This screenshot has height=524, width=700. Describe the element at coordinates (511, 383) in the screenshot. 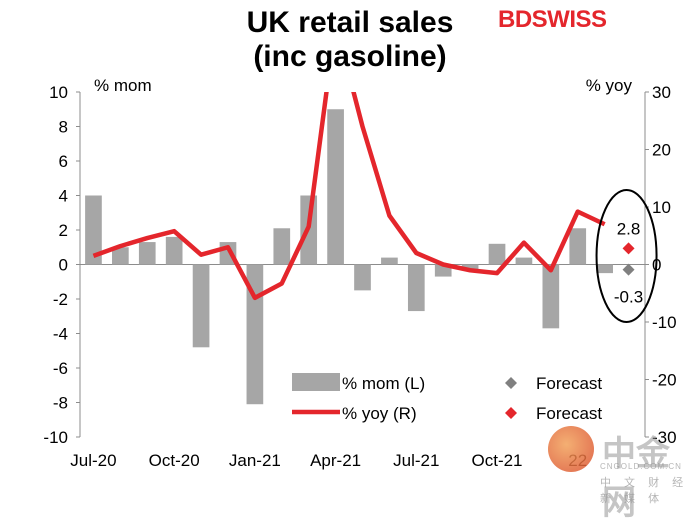

I see `legend-grey-diamond` at that location.